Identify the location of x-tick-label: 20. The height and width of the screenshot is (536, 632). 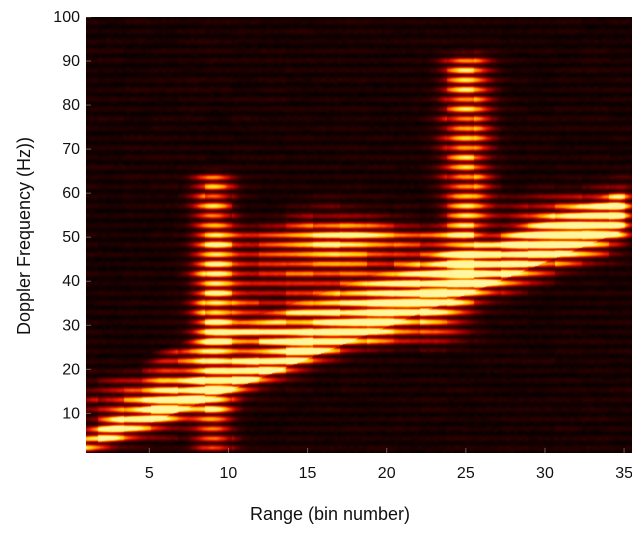
(387, 473).